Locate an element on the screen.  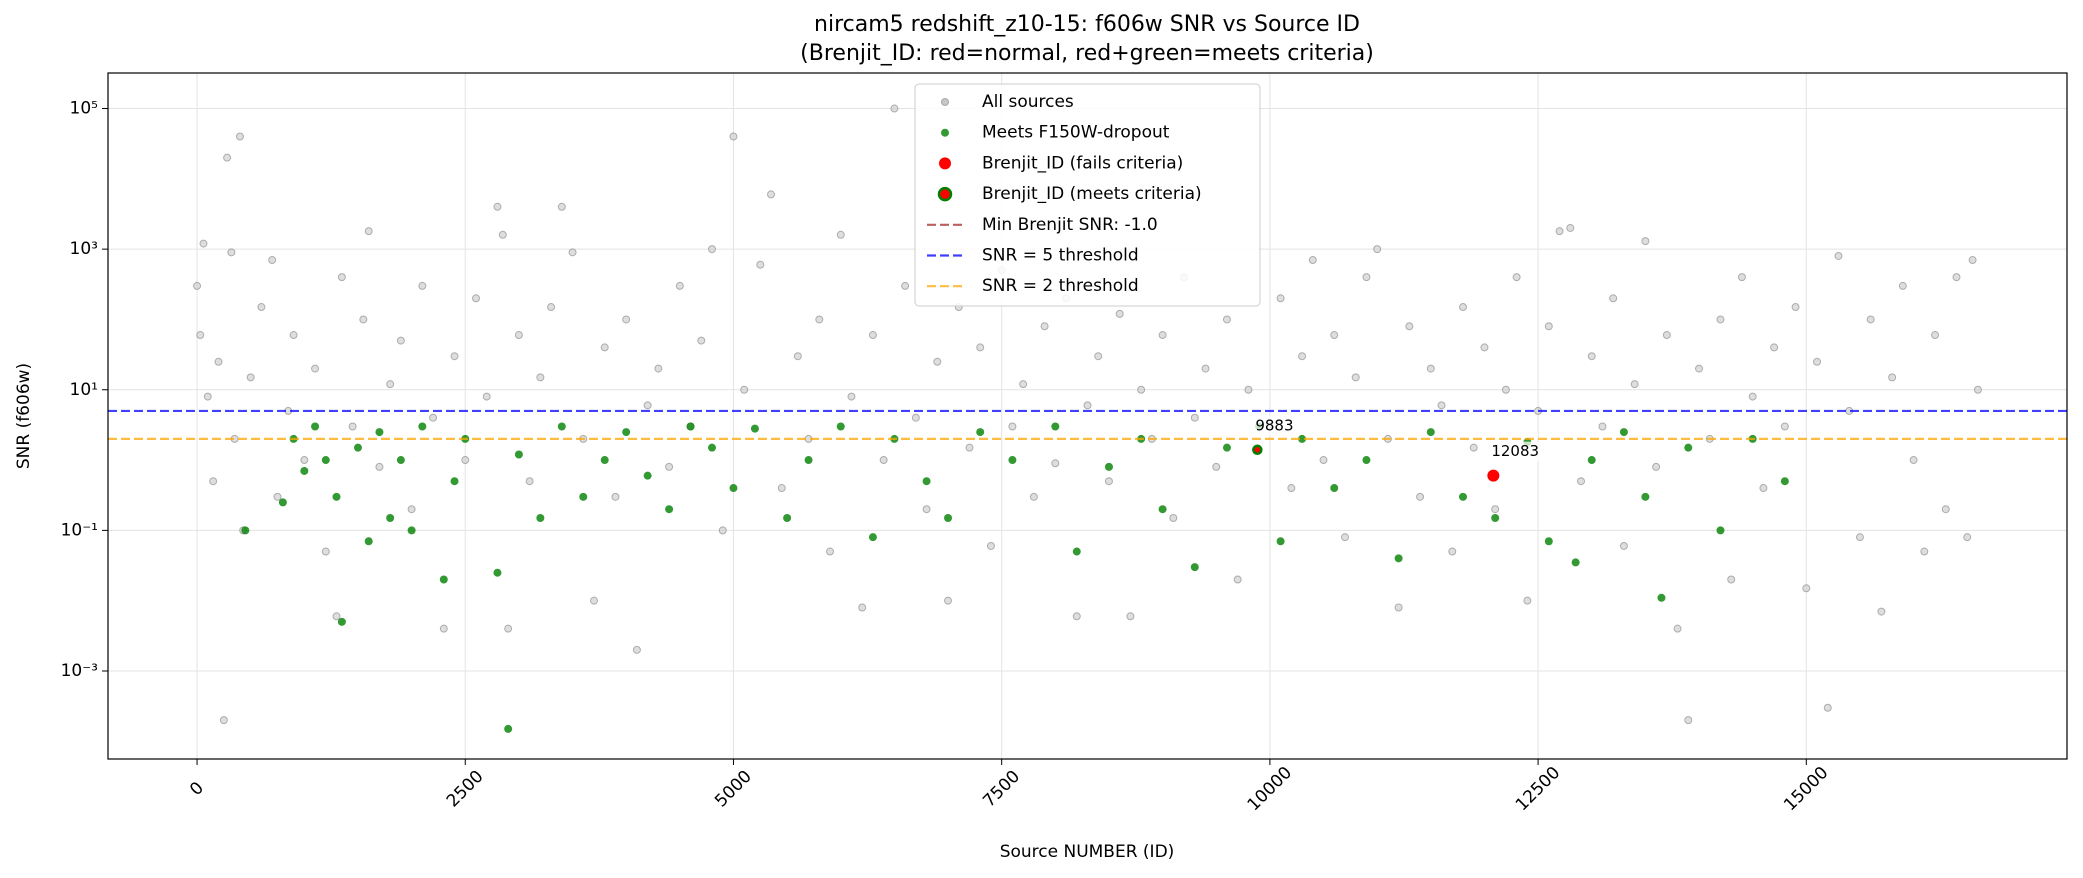
y-tick-label: 10³ is located at coordinates (84, 249).